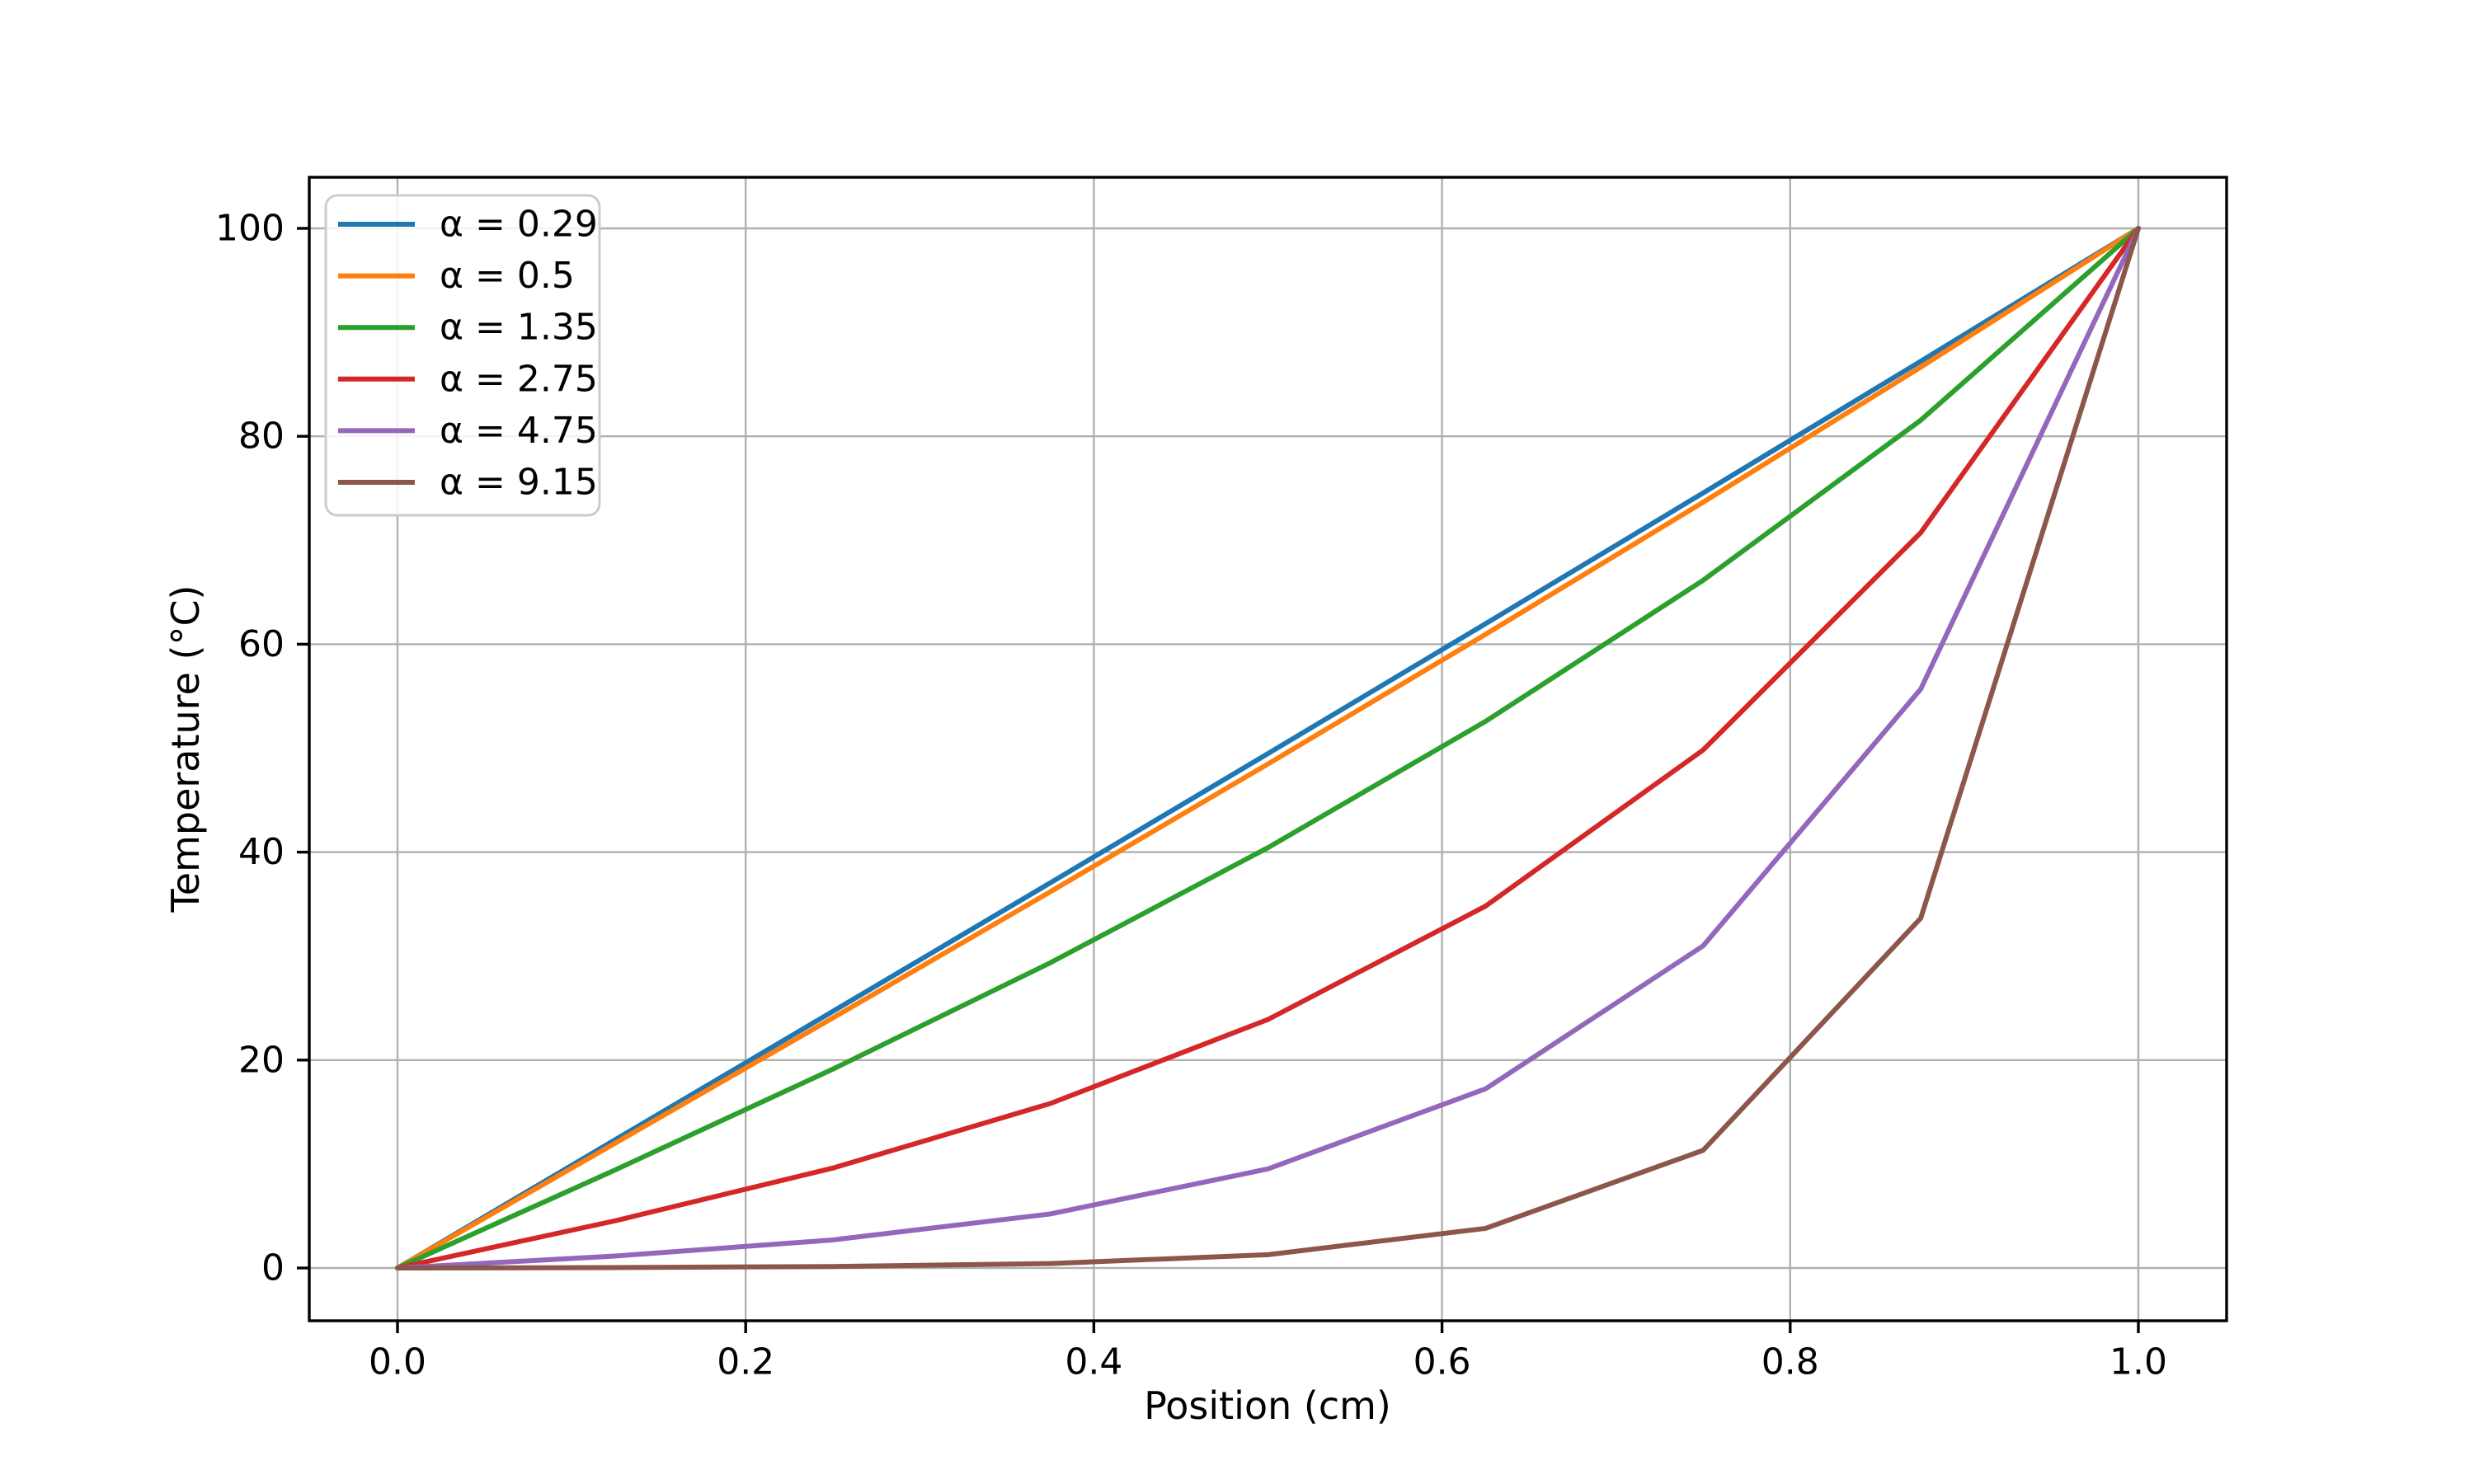 This screenshot has width=2474, height=1484. I want to click on legend-label: α = 0.5, so click(507, 276).